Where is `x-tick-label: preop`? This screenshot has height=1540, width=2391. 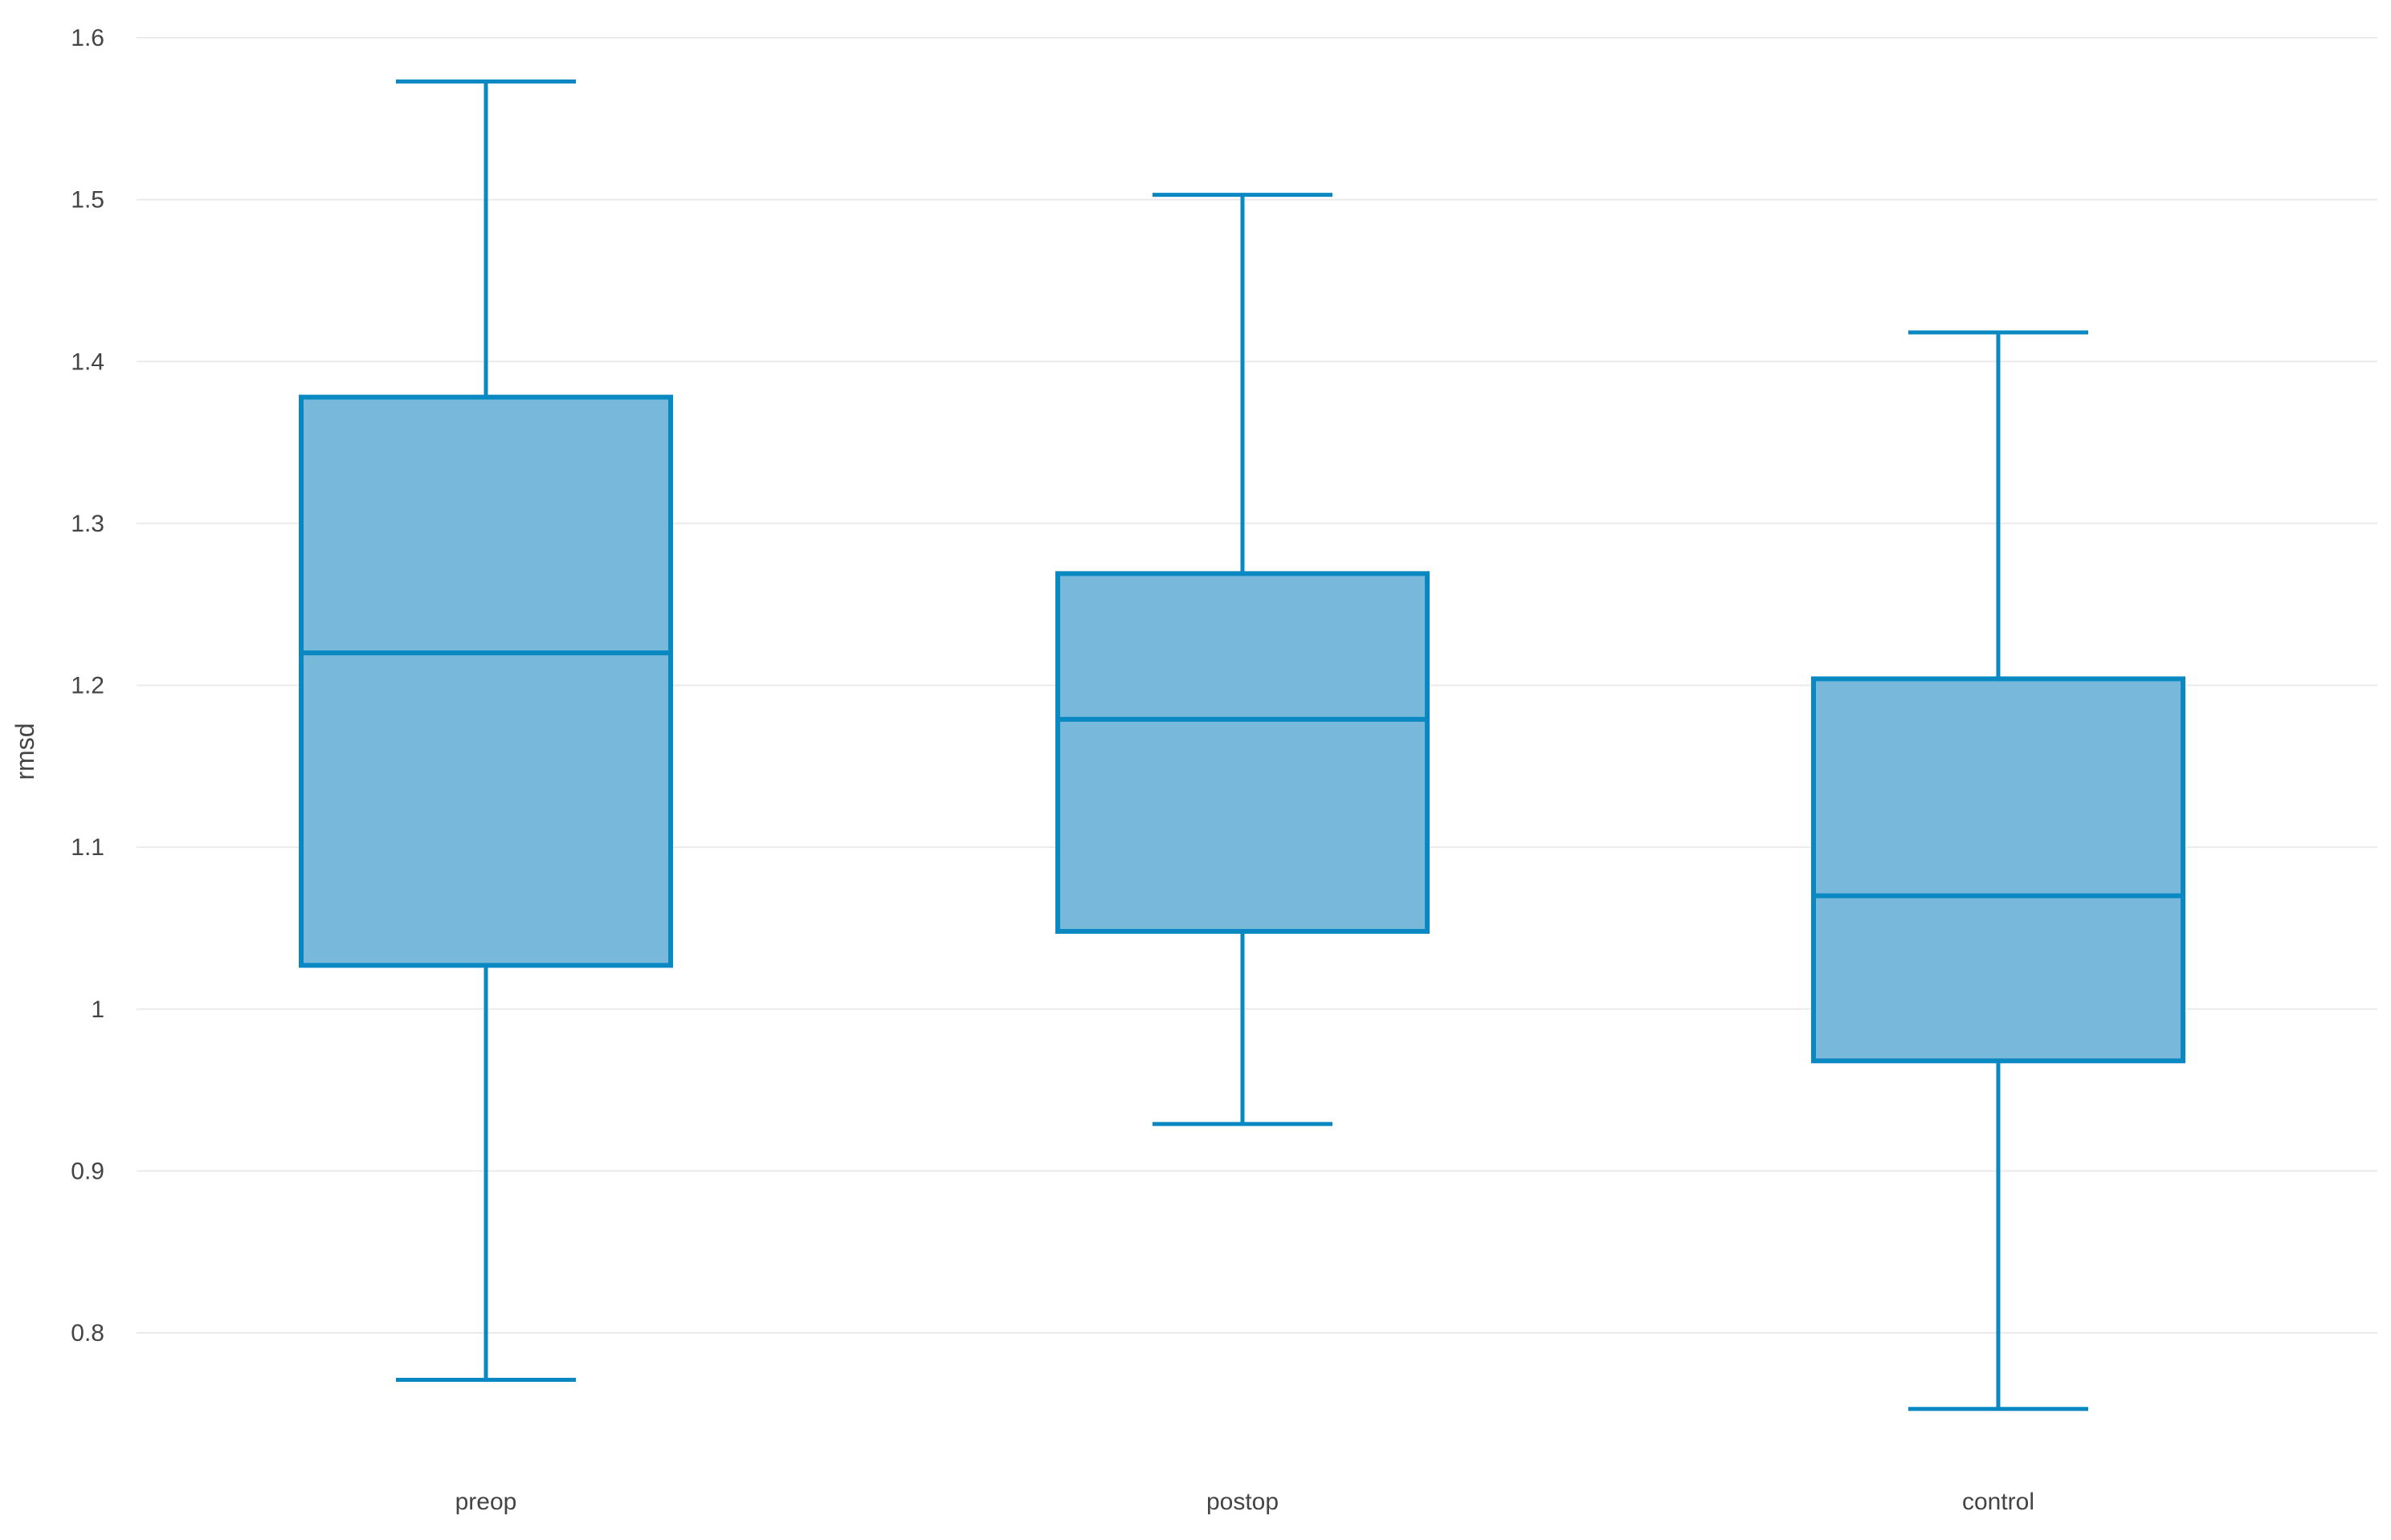
x-tick-label: preop is located at coordinates (486, 1502).